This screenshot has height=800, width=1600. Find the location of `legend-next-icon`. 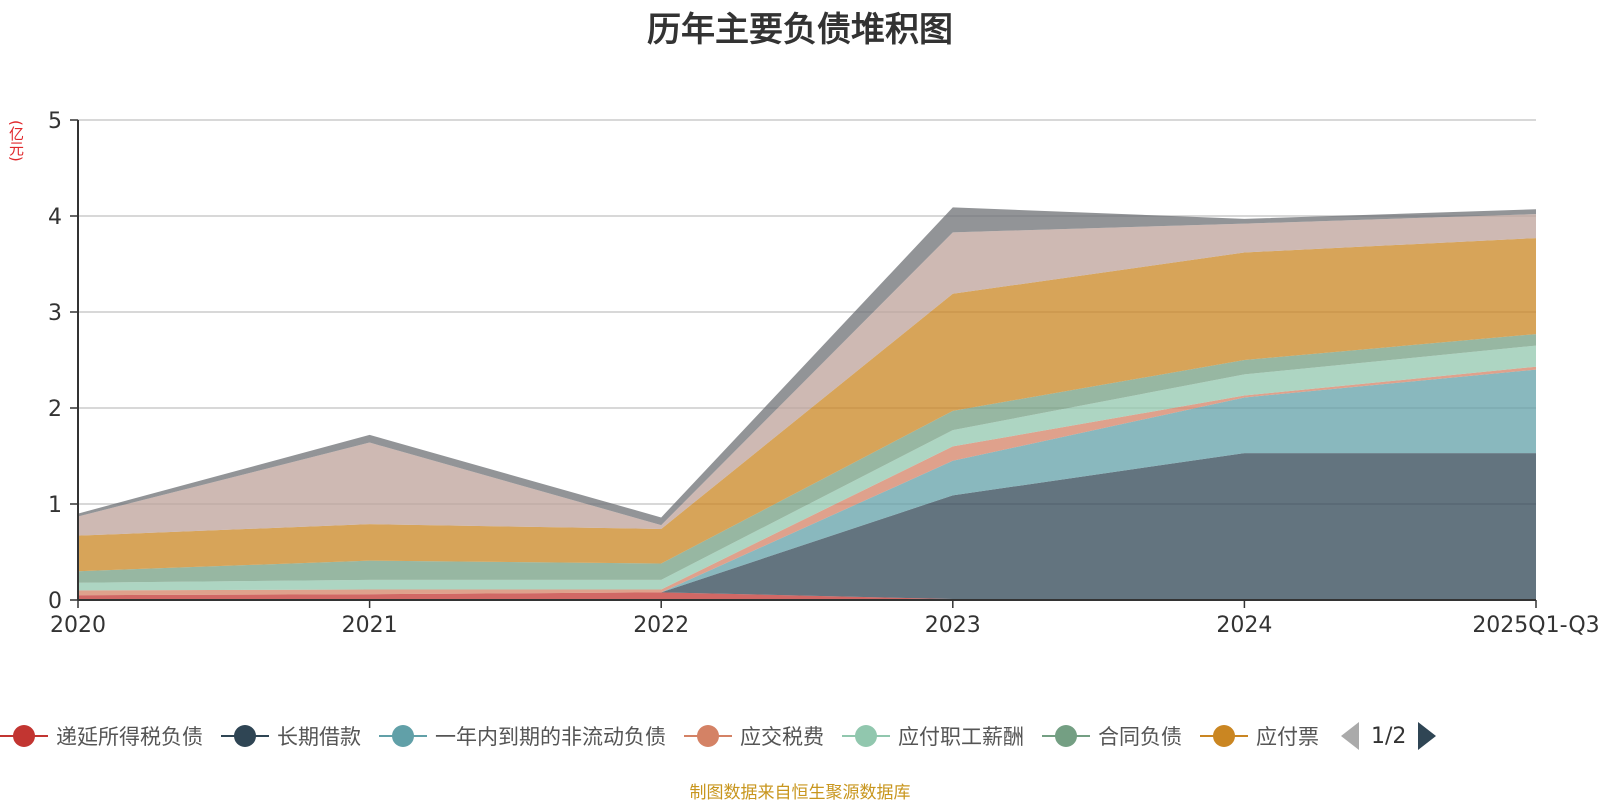

legend-next-icon is located at coordinates (1427, 736).